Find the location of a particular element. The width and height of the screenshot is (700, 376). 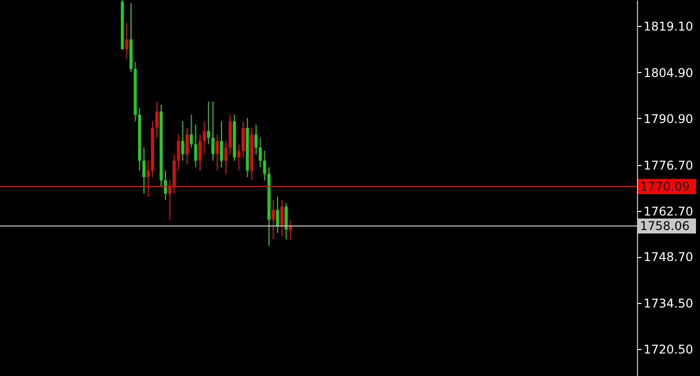

y-tick-label: 1790.90 is located at coordinates (669, 119).